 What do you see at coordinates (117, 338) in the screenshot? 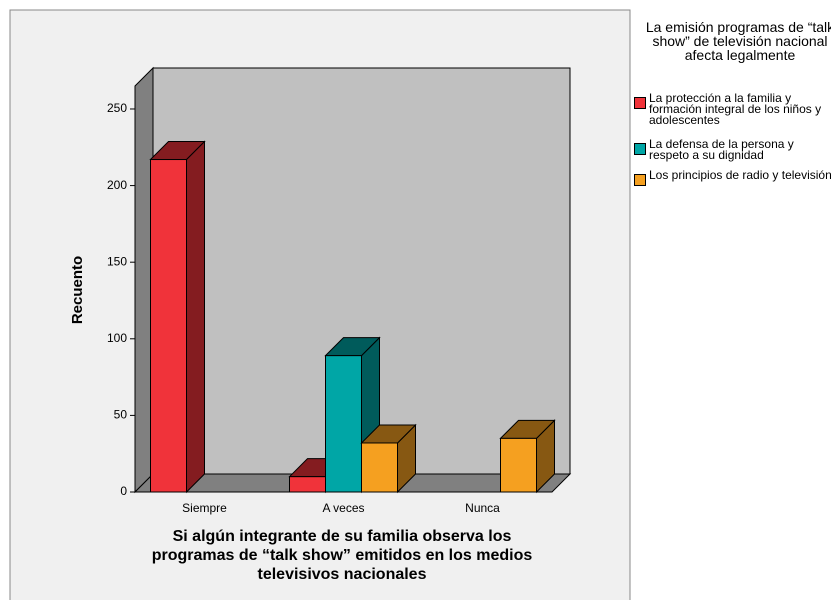
I see `y-tick-label: 100` at bounding box center [117, 338].